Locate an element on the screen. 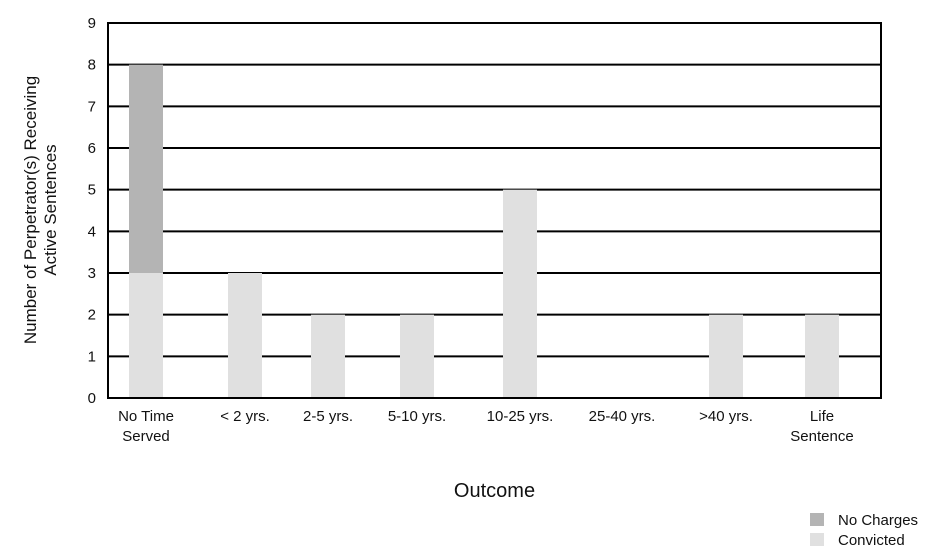 Image resolution: width=938 pixels, height=551 pixels. legend: No Charges Convicted is located at coordinates (864, 530).